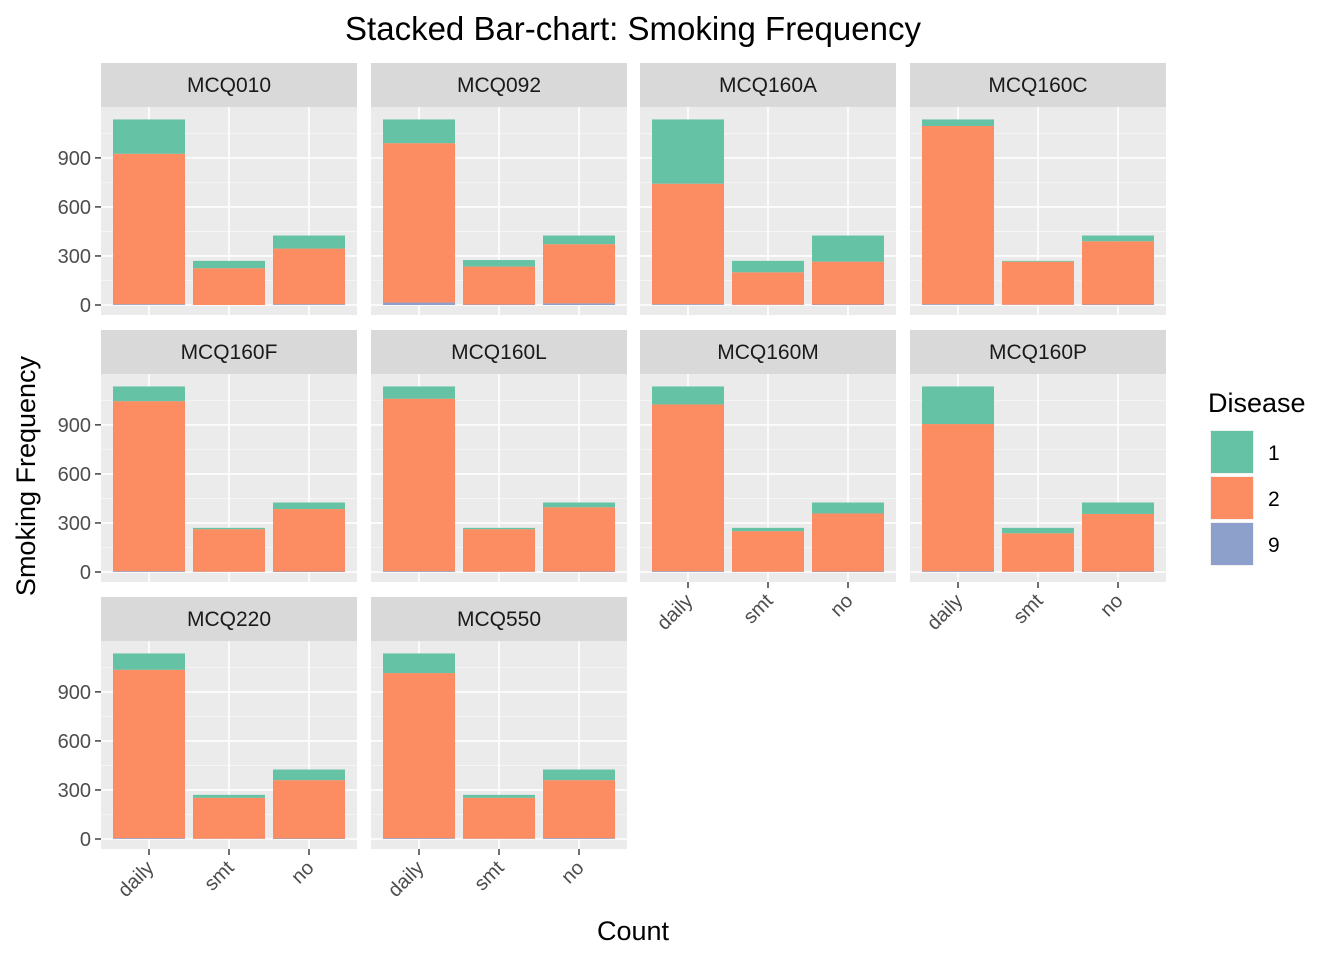 The height and width of the screenshot is (960, 1344). I want to click on facet-panel: MCQ160L, so click(499, 456).